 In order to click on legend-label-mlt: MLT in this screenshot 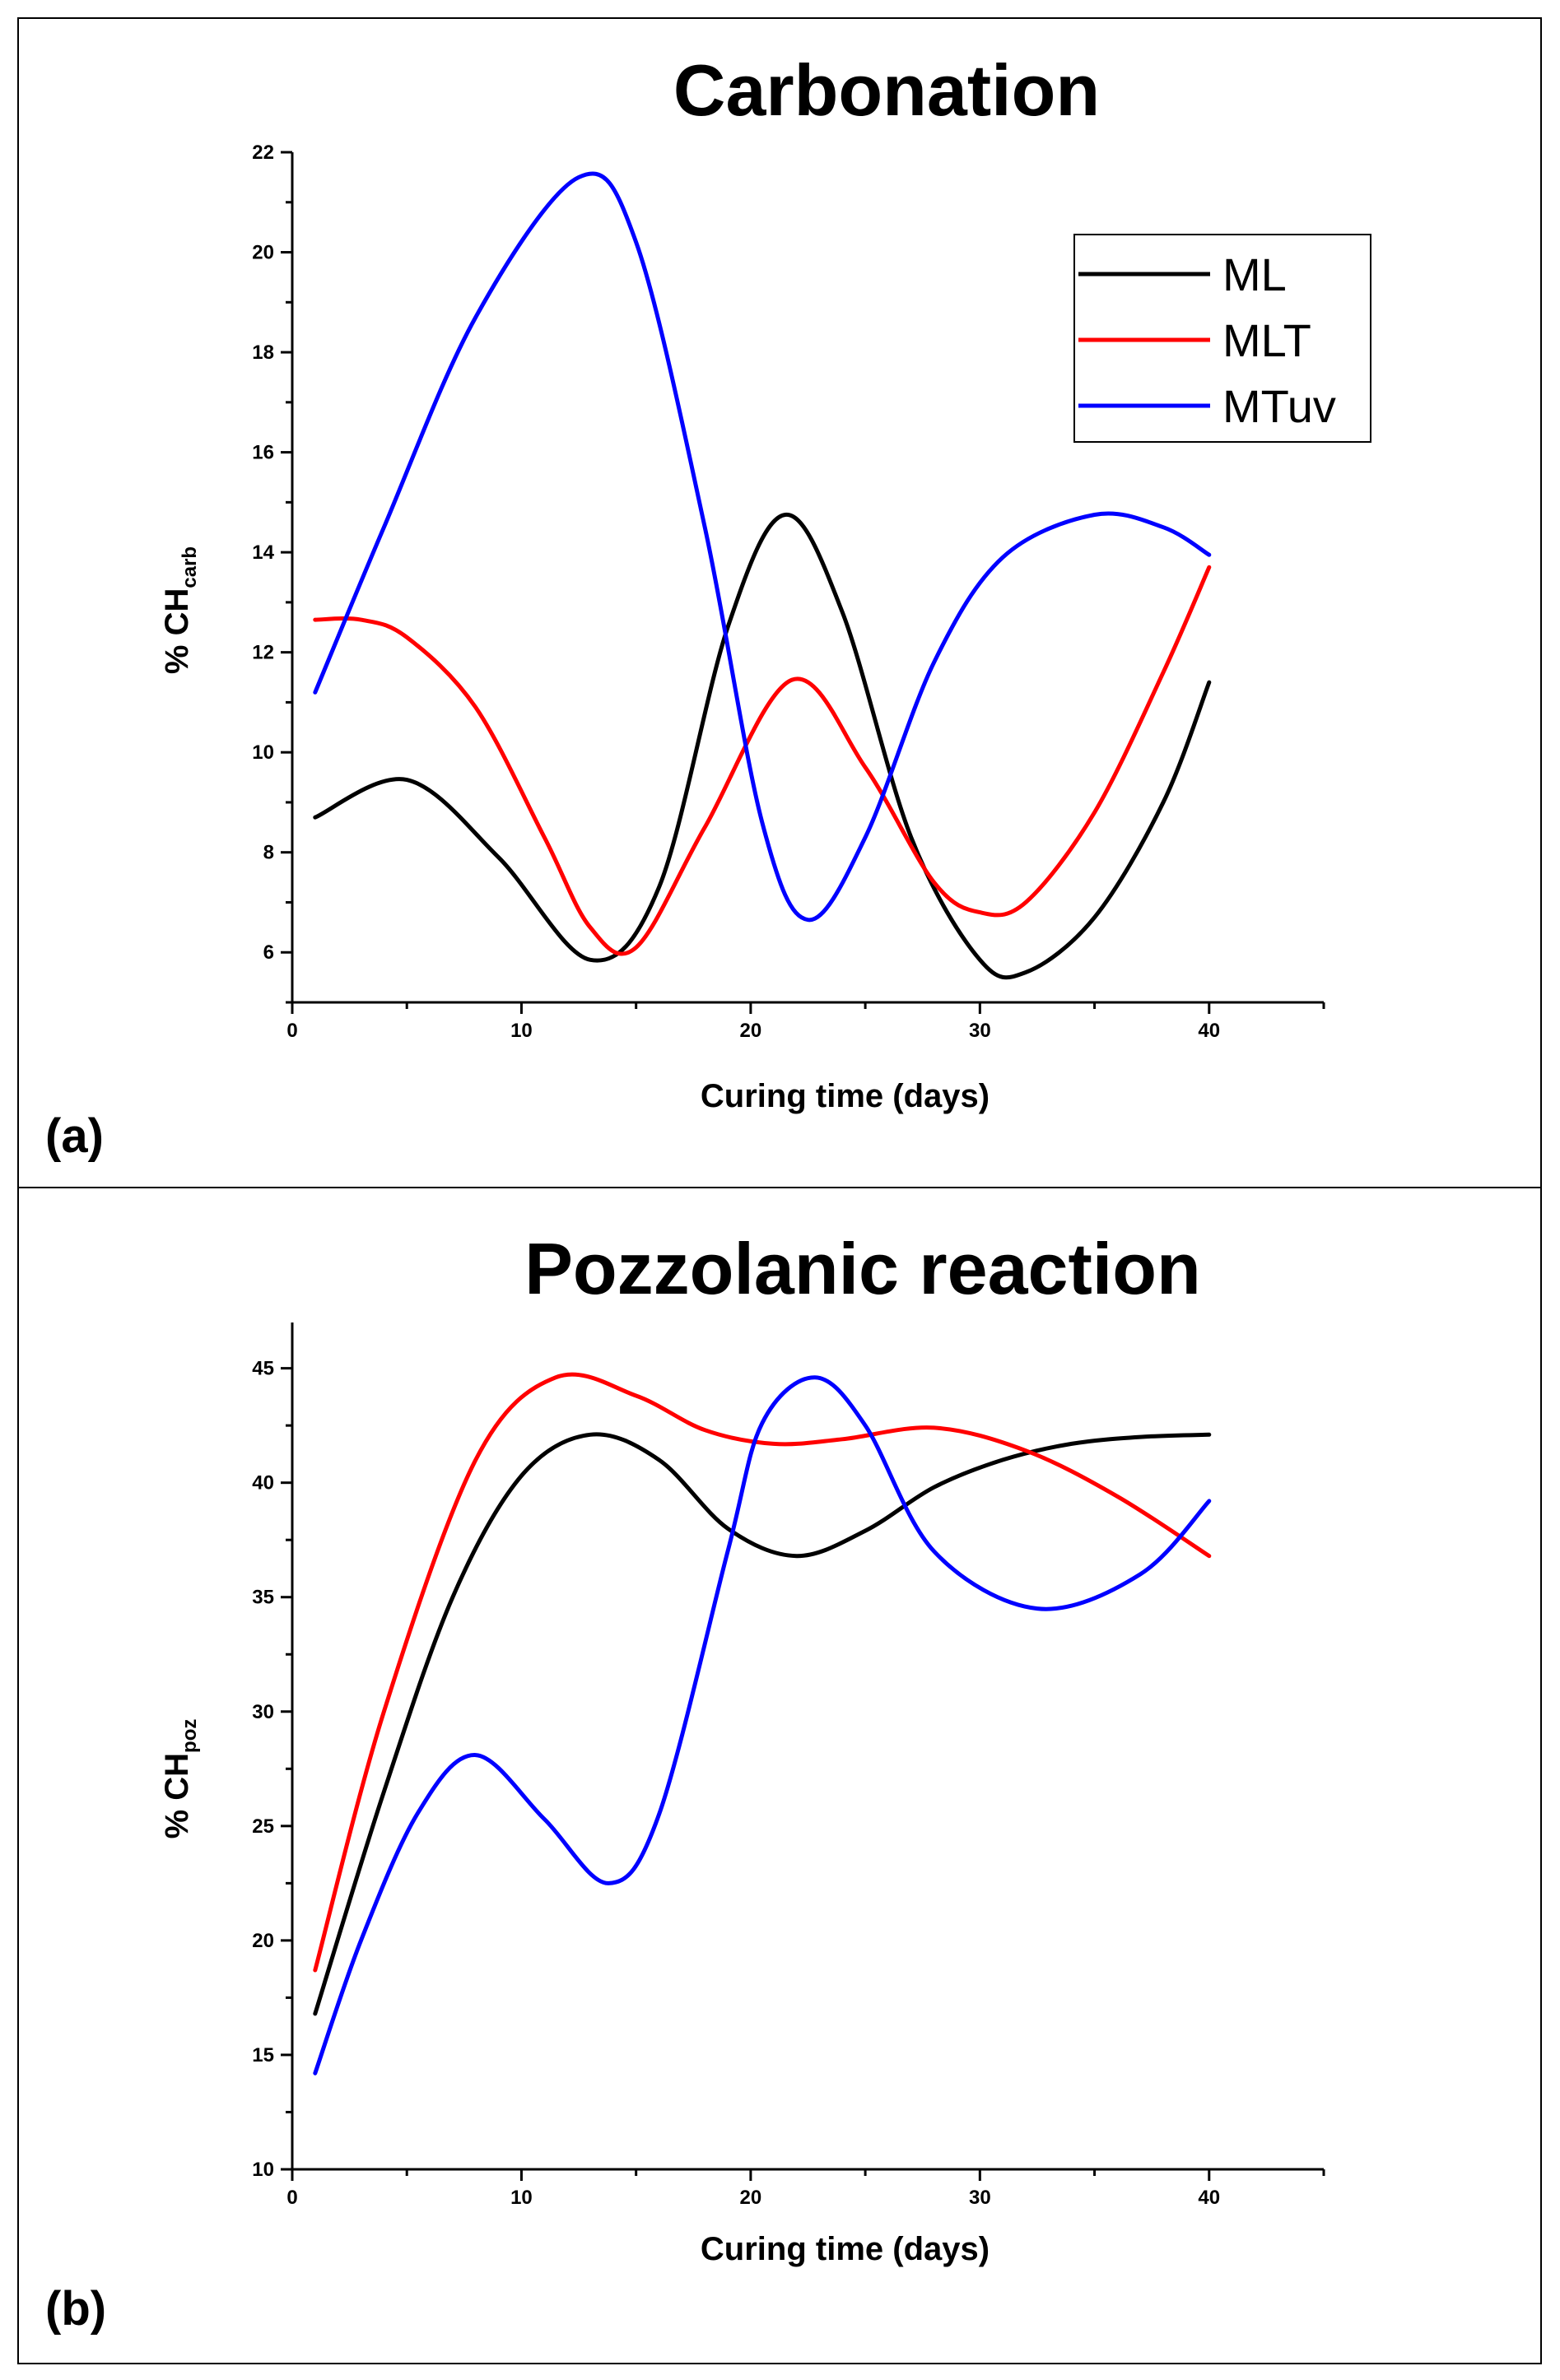, I will do `click(1266, 340)`.